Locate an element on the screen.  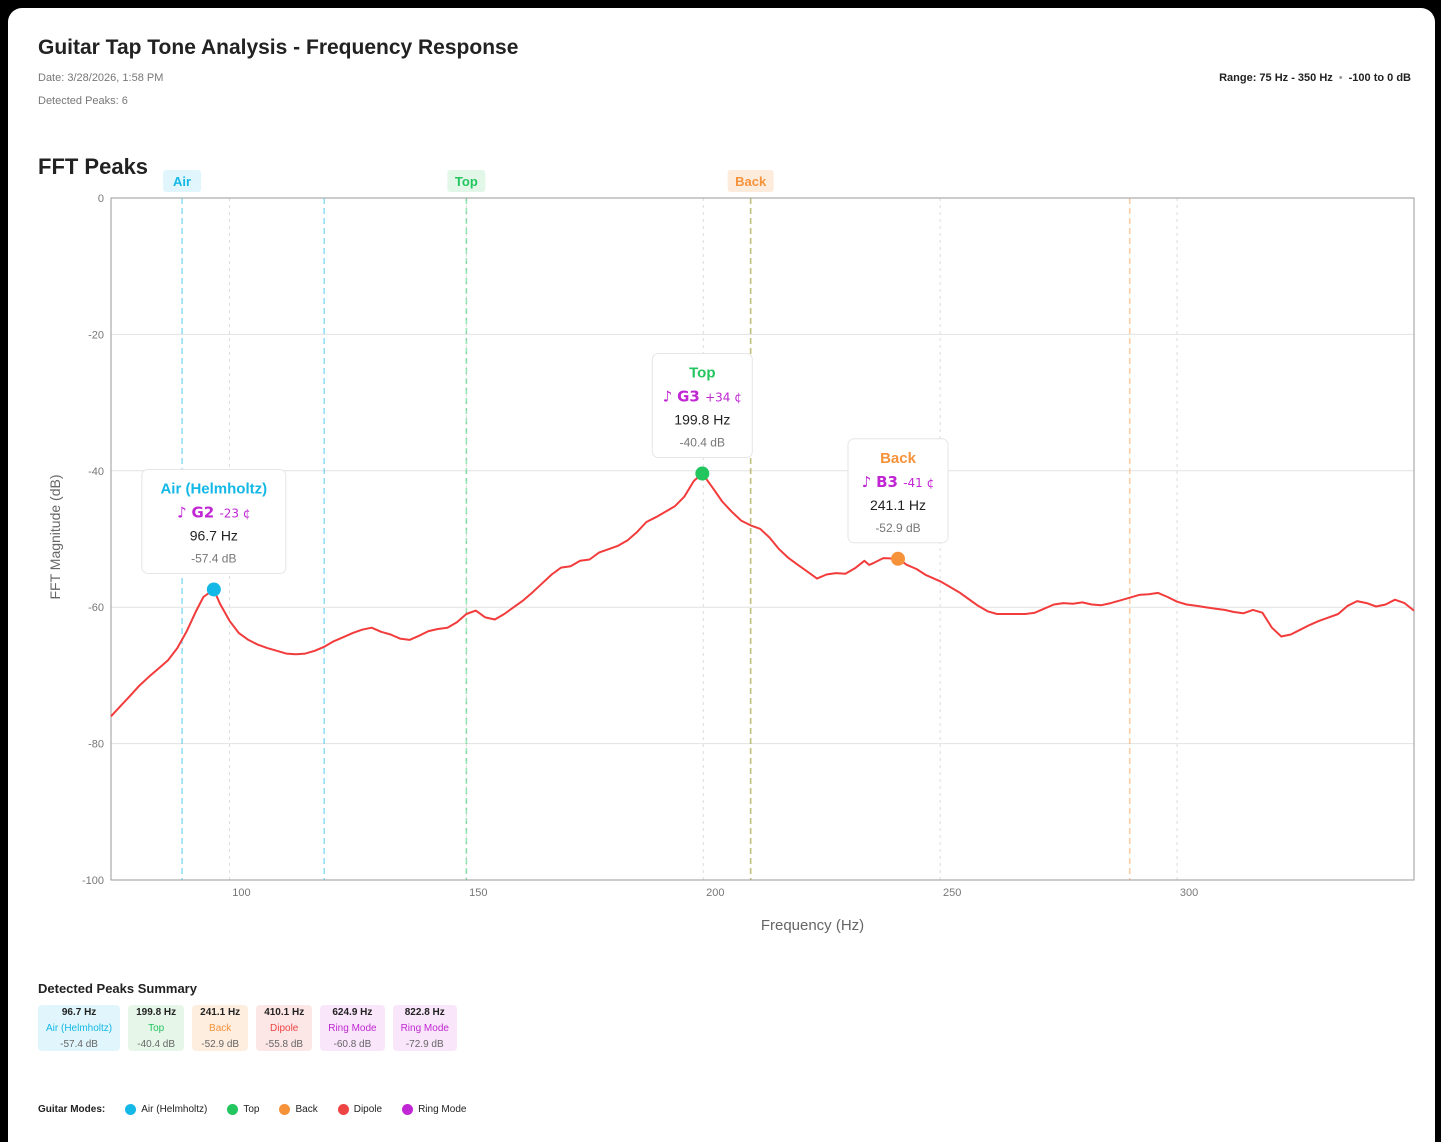
peak-callout-db: -52.9 dB is located at coordinates (897, 528).